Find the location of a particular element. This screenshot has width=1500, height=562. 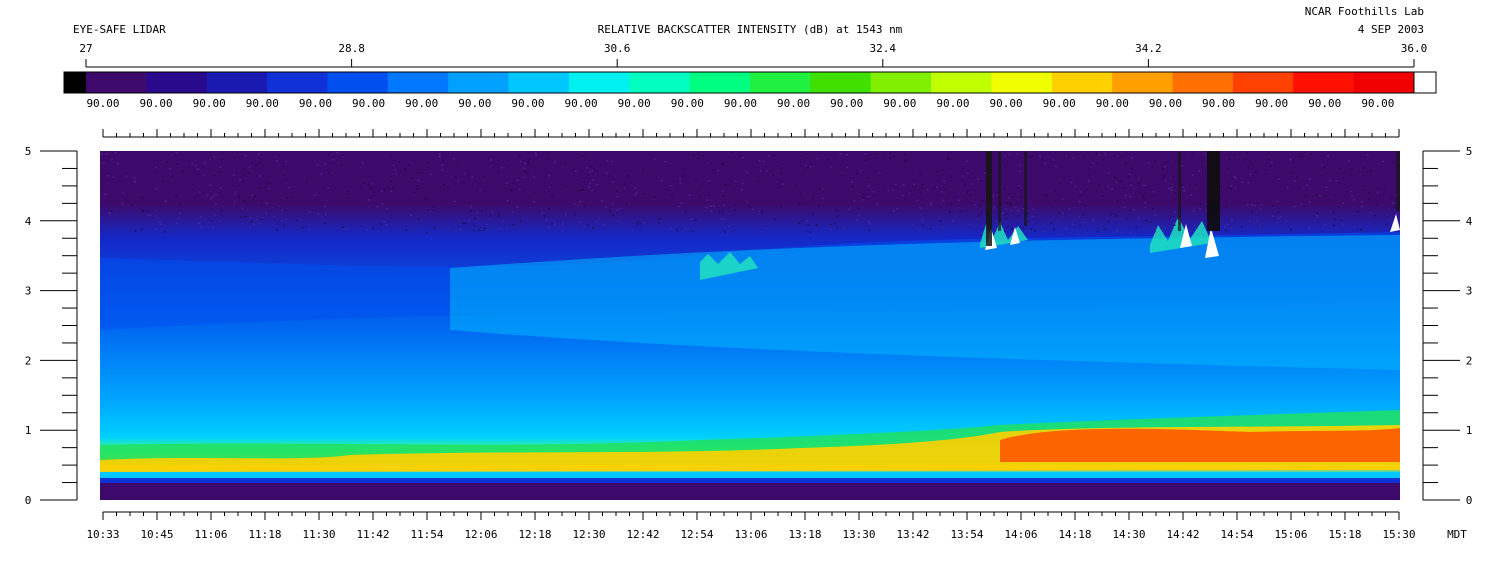

x-tick-label: 11:30 is located at coordinates (318, 534).